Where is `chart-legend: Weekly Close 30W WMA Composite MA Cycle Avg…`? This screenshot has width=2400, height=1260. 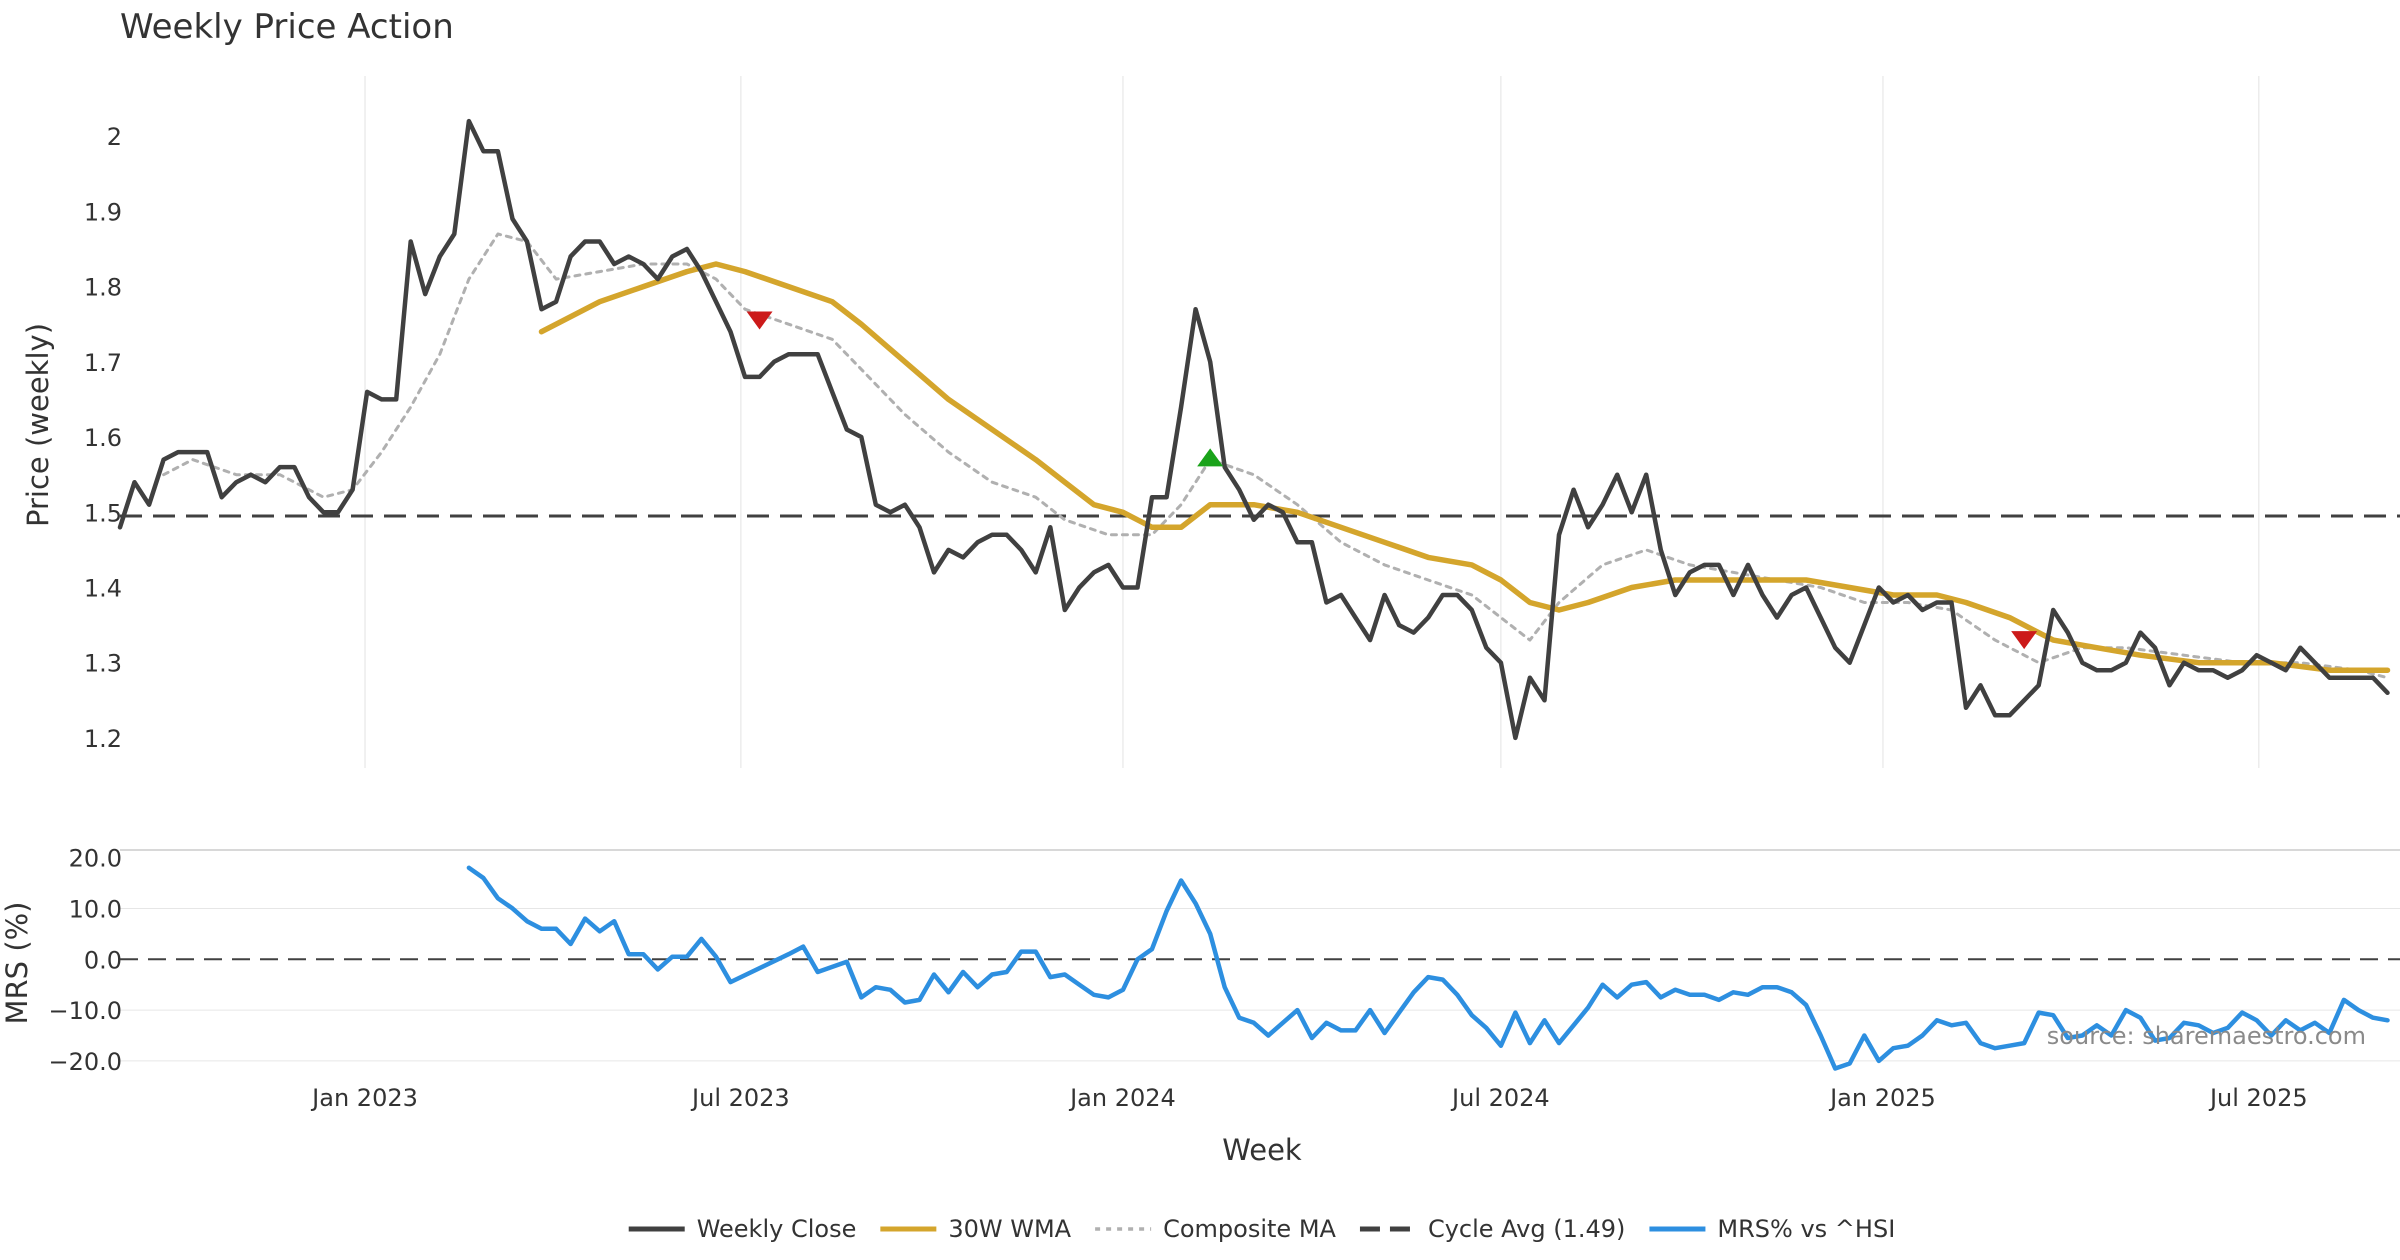
chart-legend: Weekly Close 30W WMA Composite MA Cycle Avg… is located at coordinates (1261, 1229).